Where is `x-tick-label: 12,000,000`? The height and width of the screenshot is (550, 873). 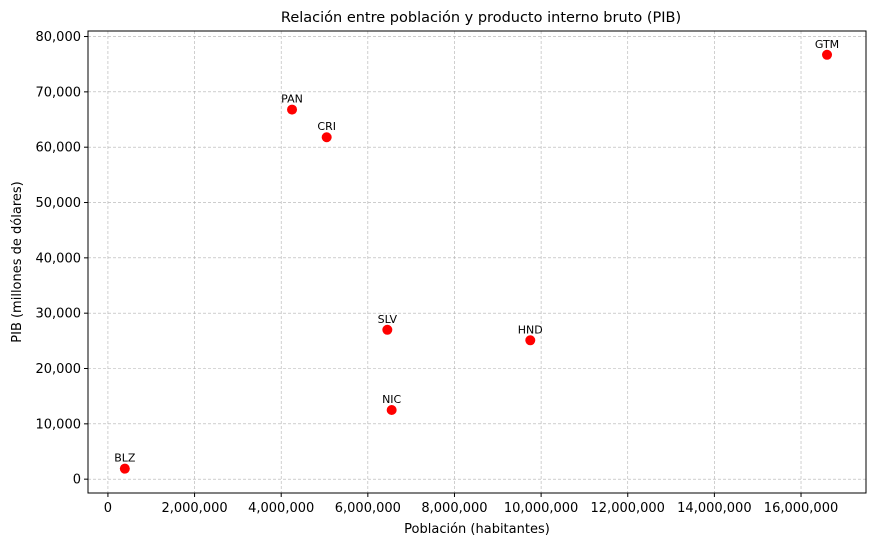 x-tick-label: 12,000,000 is located at coordinates (628, 508).